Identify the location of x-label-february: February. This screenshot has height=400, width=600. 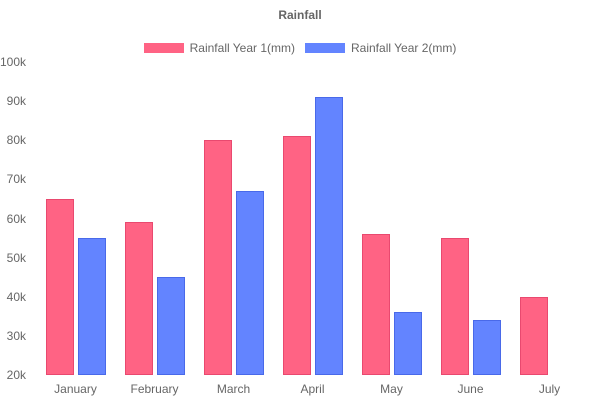
(154, 389).